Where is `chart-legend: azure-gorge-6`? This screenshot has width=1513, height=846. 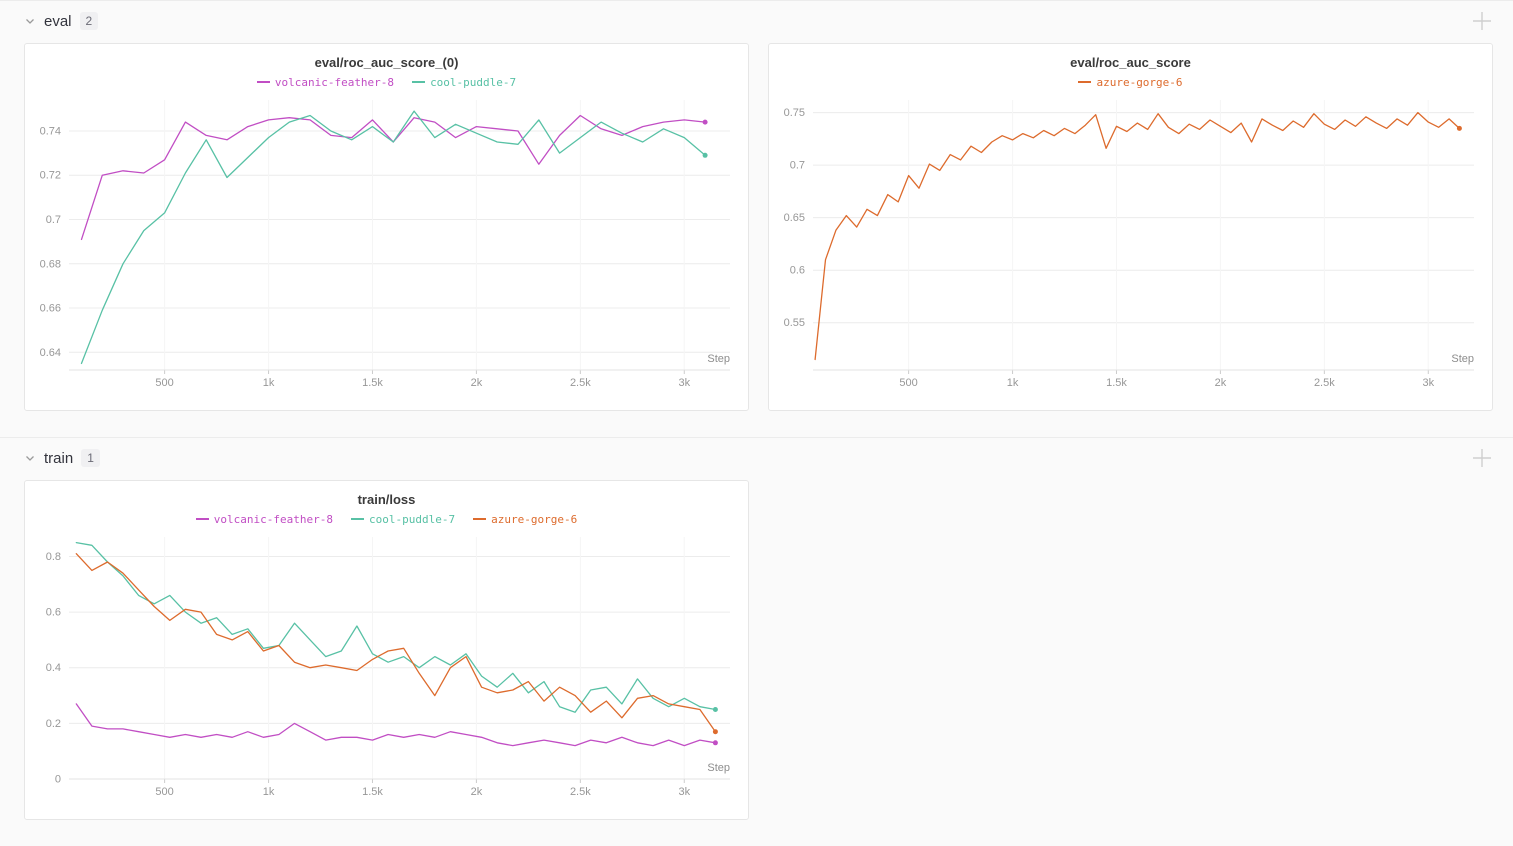 chart-legend: azure-gorge-6 is located at coordinates (1130, 82).